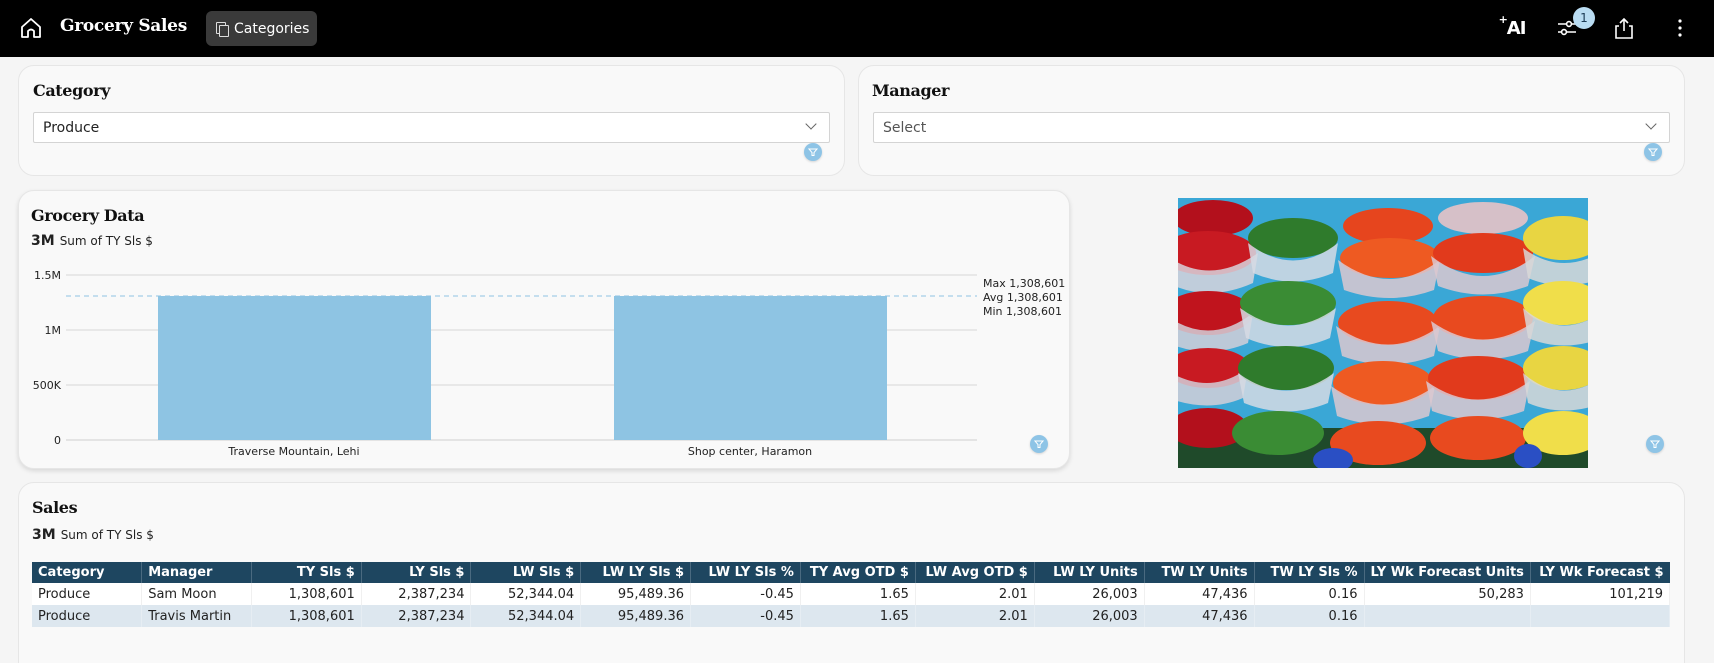 The image size is (1714, 663). I want to click on cell-lw-sls: 52,344.04, so click(526, 594).